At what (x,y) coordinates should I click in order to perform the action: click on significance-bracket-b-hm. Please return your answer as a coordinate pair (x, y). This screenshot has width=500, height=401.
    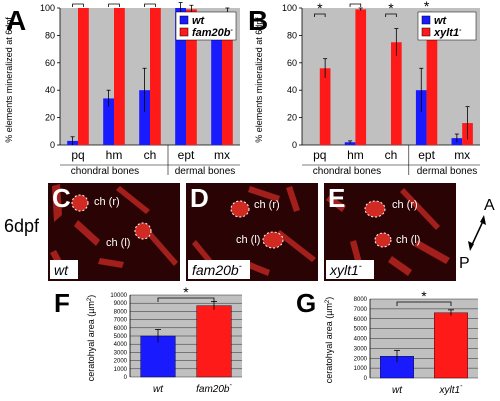
    Looking at the image, I should click on (355, 5).